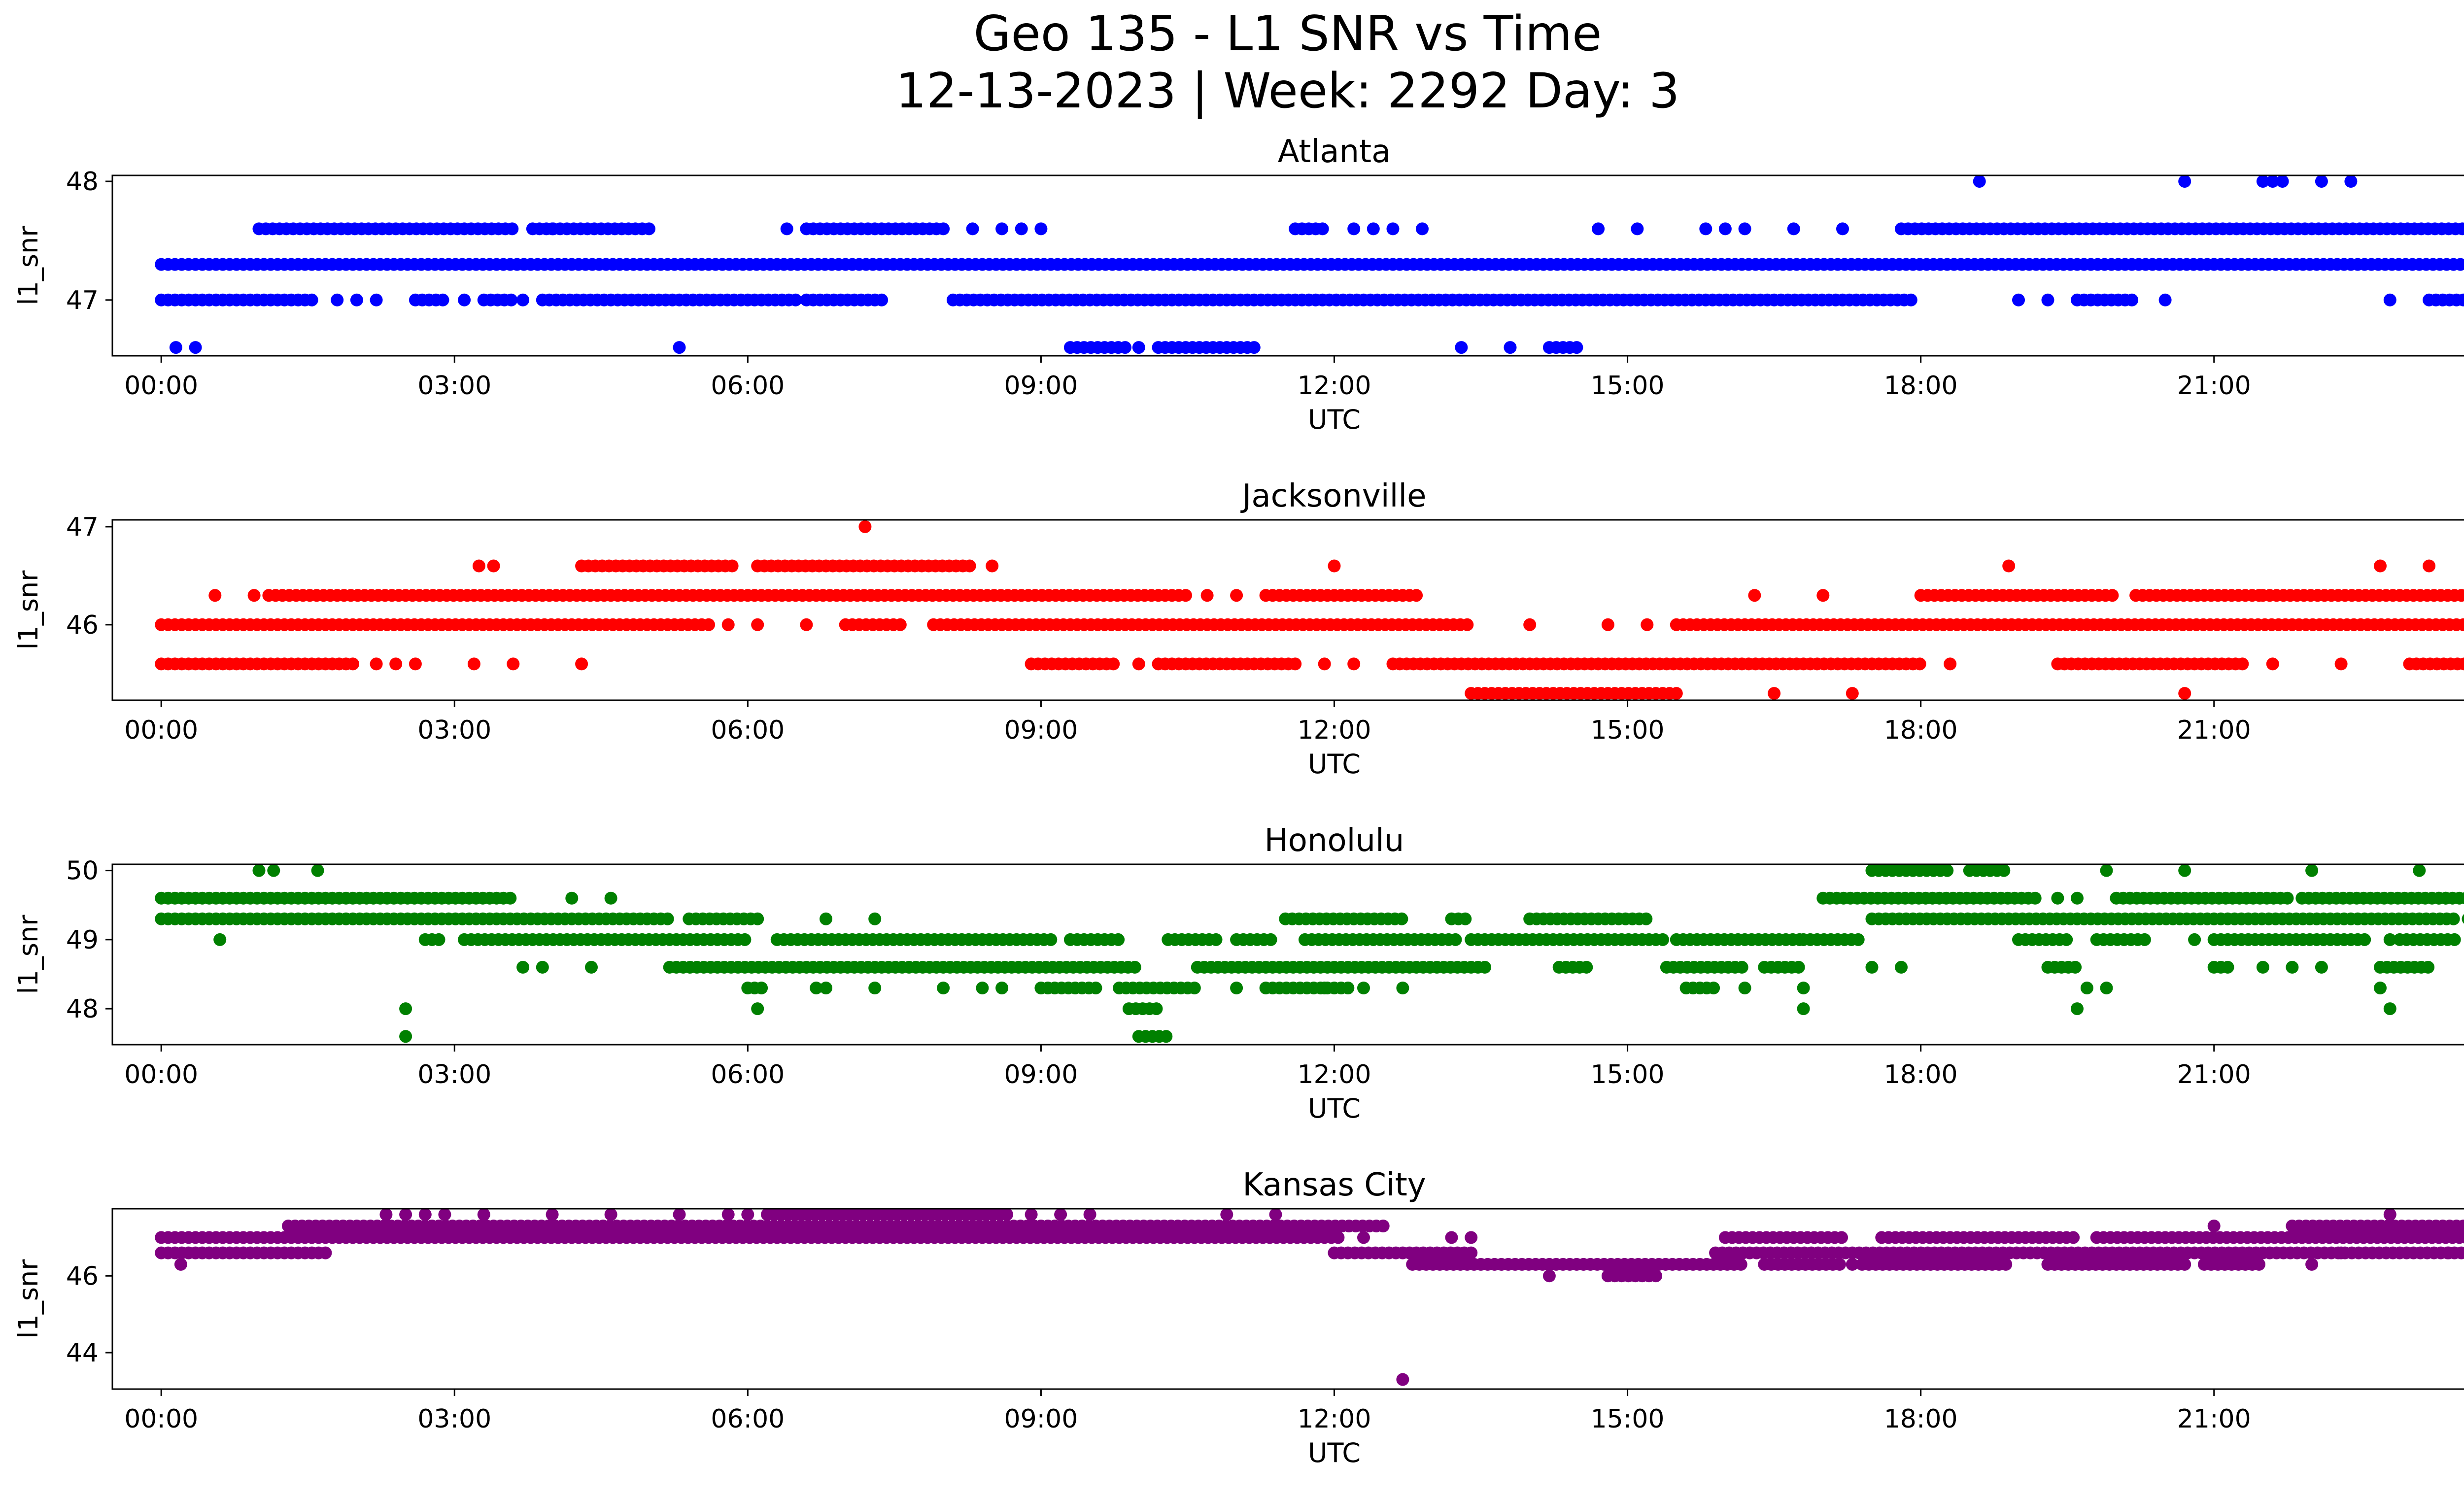  What do you see at coordinates (1334, 152) in the screenshot?
I see `subplot-title: Atlanta` at bounding box center [1334, 152].